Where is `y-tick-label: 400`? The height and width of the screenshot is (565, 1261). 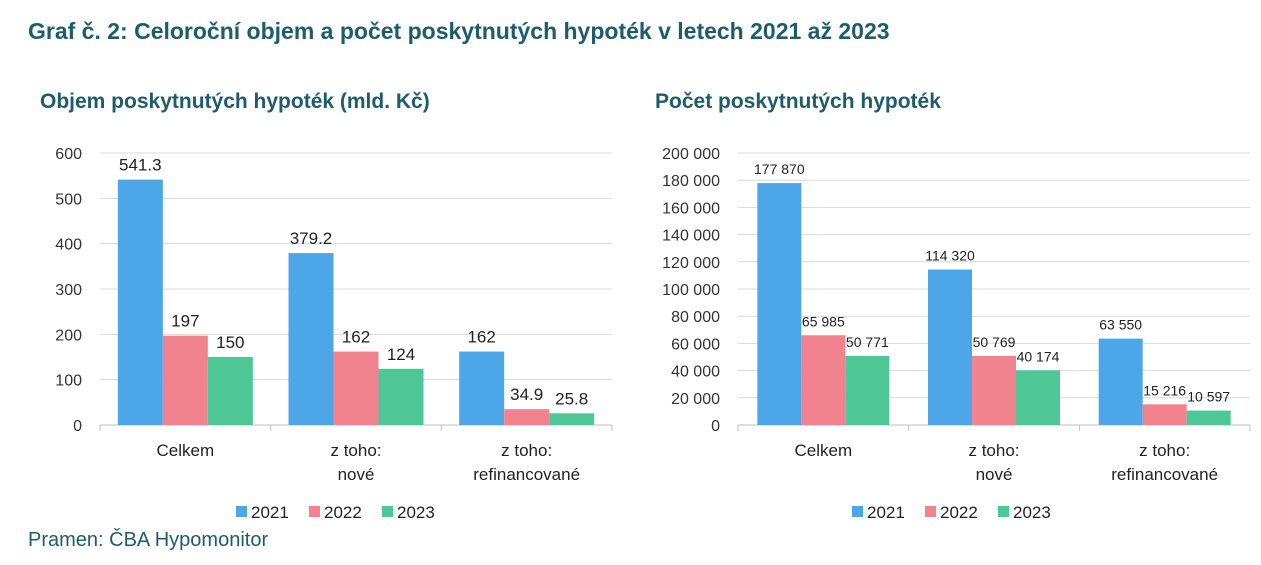 y-tick-label: 400 is located at coordinates (68, 245).